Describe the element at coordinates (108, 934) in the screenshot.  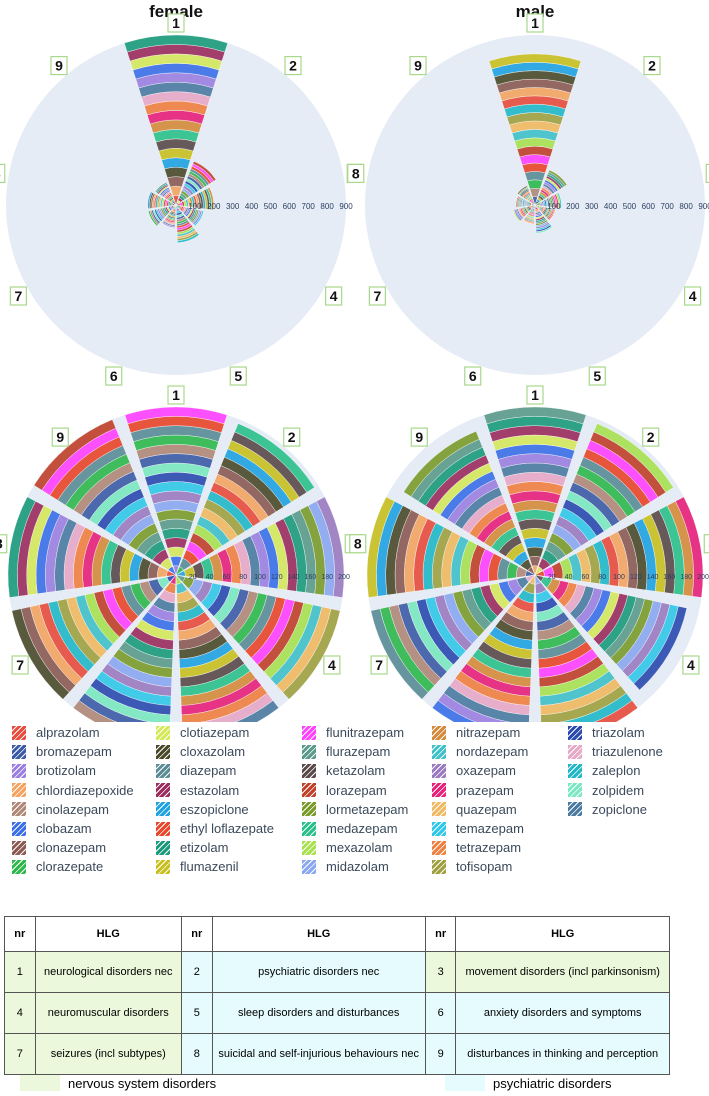
I see `col-hlg: HLG` at that location.